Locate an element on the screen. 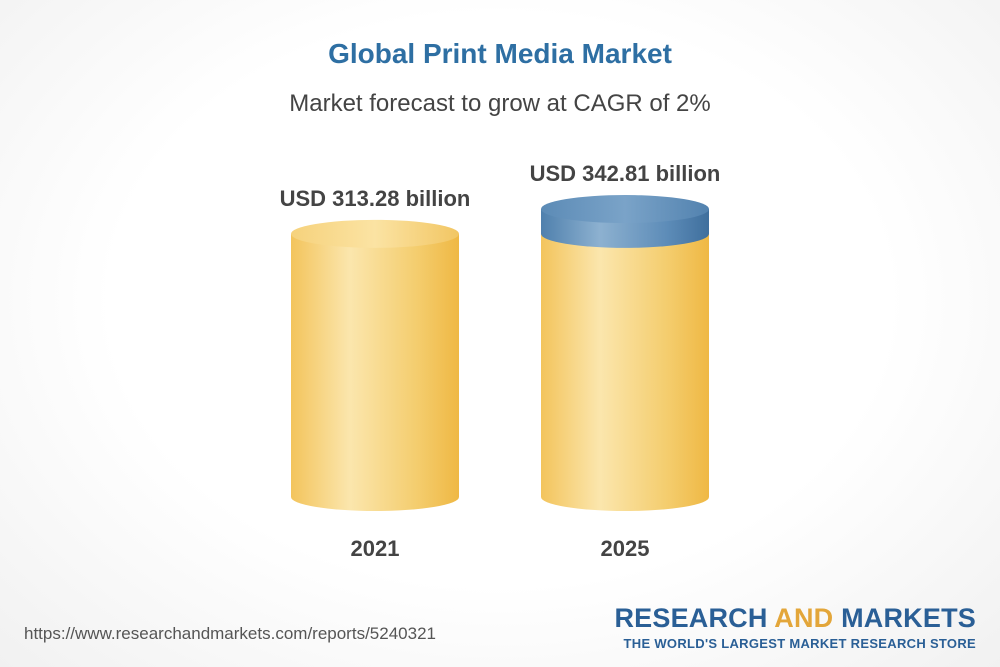 This screenshot has width=1000, height=667. chart-subtitle: Market forecast to grow at CAGR of 2% is located at coordinates (500, 103).